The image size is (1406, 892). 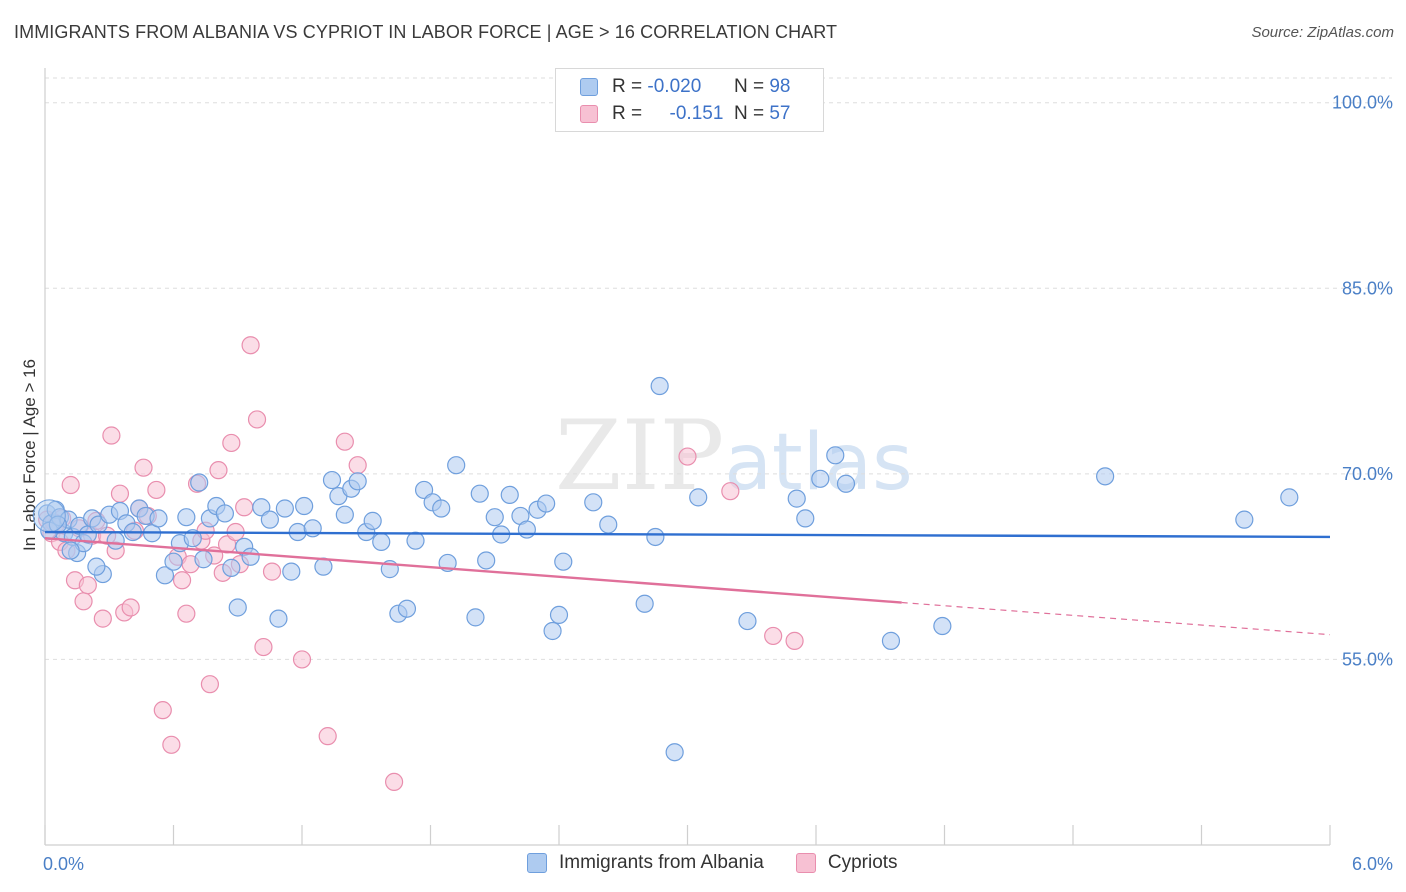 I want to click on stats-legend: R = -0.020 N = 98 R = -0.151 N = 57, so click(x=689, y=100).